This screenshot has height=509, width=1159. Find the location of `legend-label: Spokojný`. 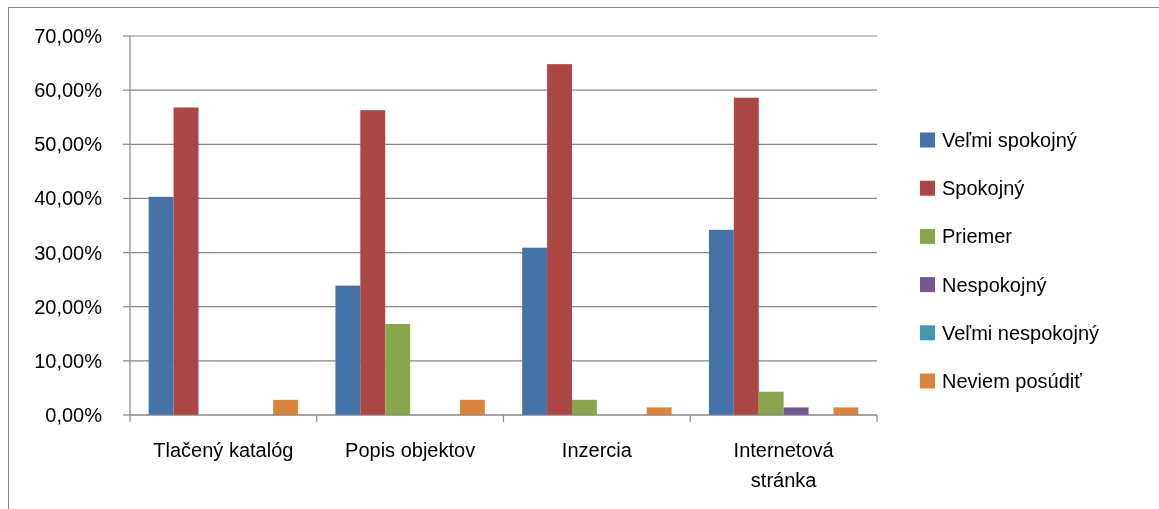

legend-label: Spokojný is located at coordinates (983, 188).